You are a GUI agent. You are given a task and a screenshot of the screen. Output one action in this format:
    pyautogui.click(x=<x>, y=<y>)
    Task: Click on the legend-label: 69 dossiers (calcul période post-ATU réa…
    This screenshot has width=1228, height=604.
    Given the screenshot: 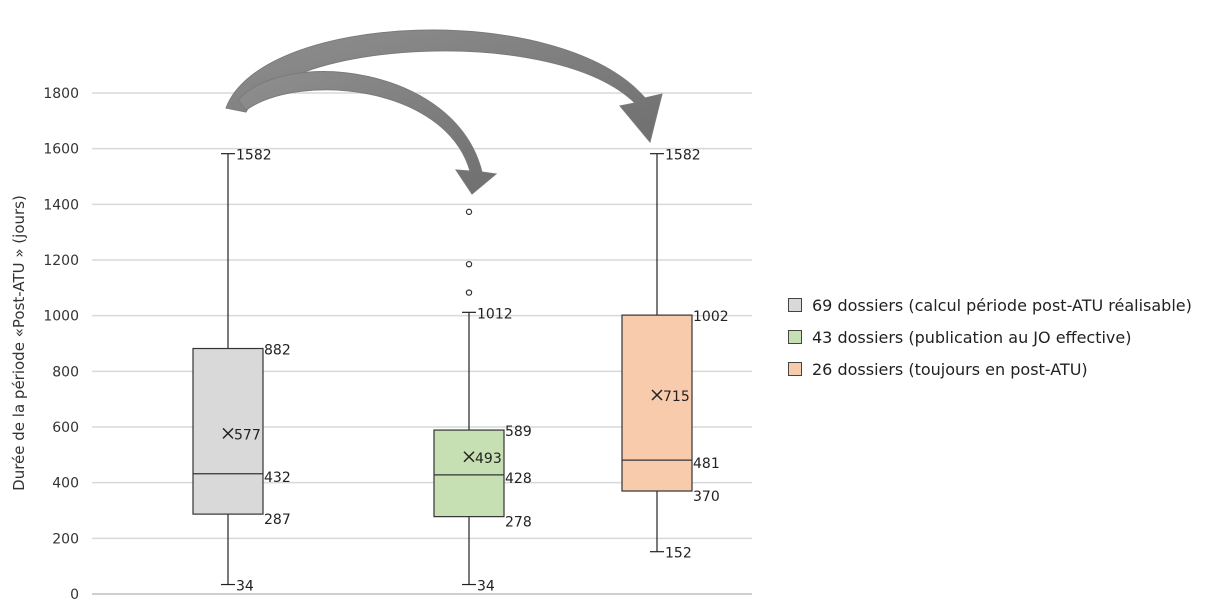 What is the action you would take?
    pyautogui.click(x=1002, y=305)
    